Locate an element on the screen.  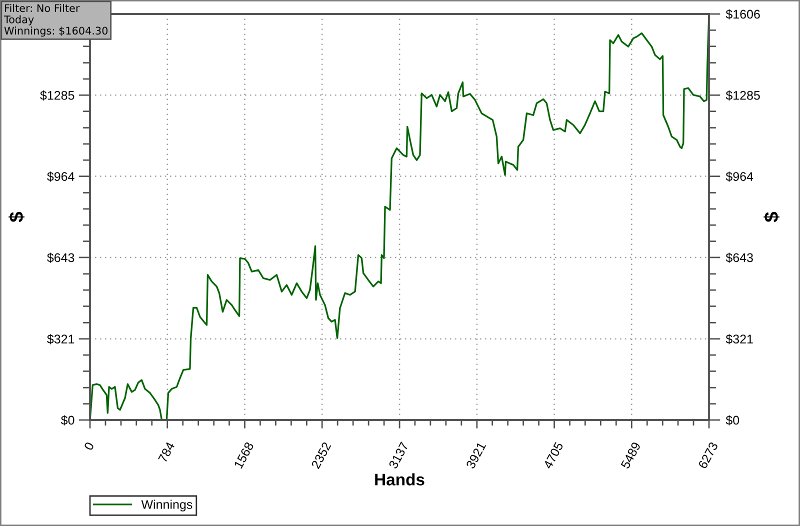
x-tick-label: 2352 is located at coordinates (321, 456).